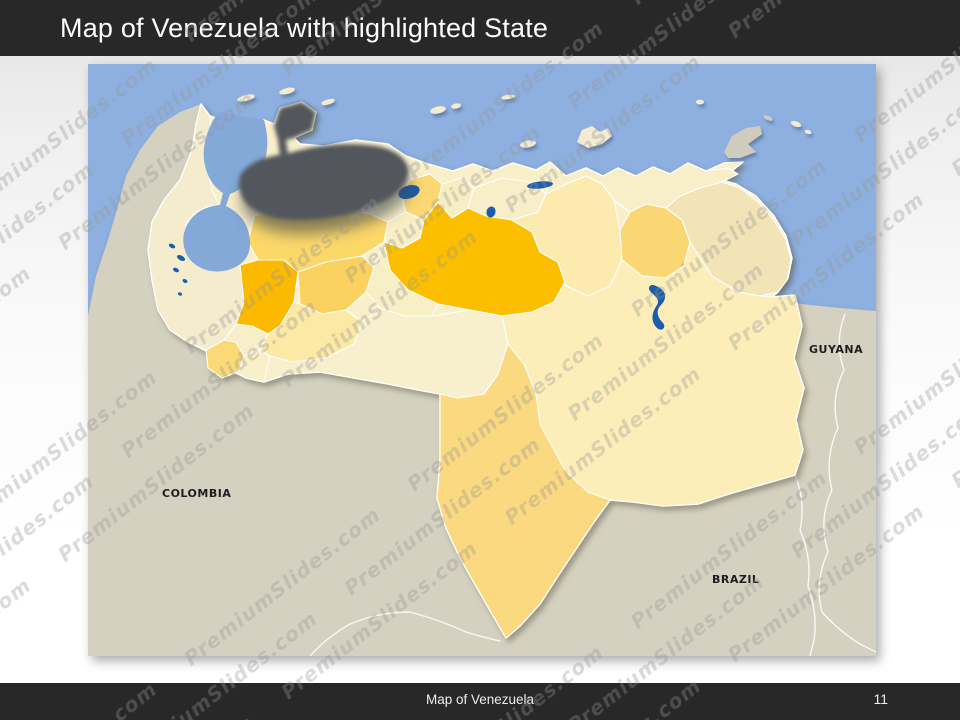 The height and width of the screenshot is (720, 960). Describe the element at coordinates (196, 493) in the screenshot. I see `label-colombia: COLOMBIA` at that location.